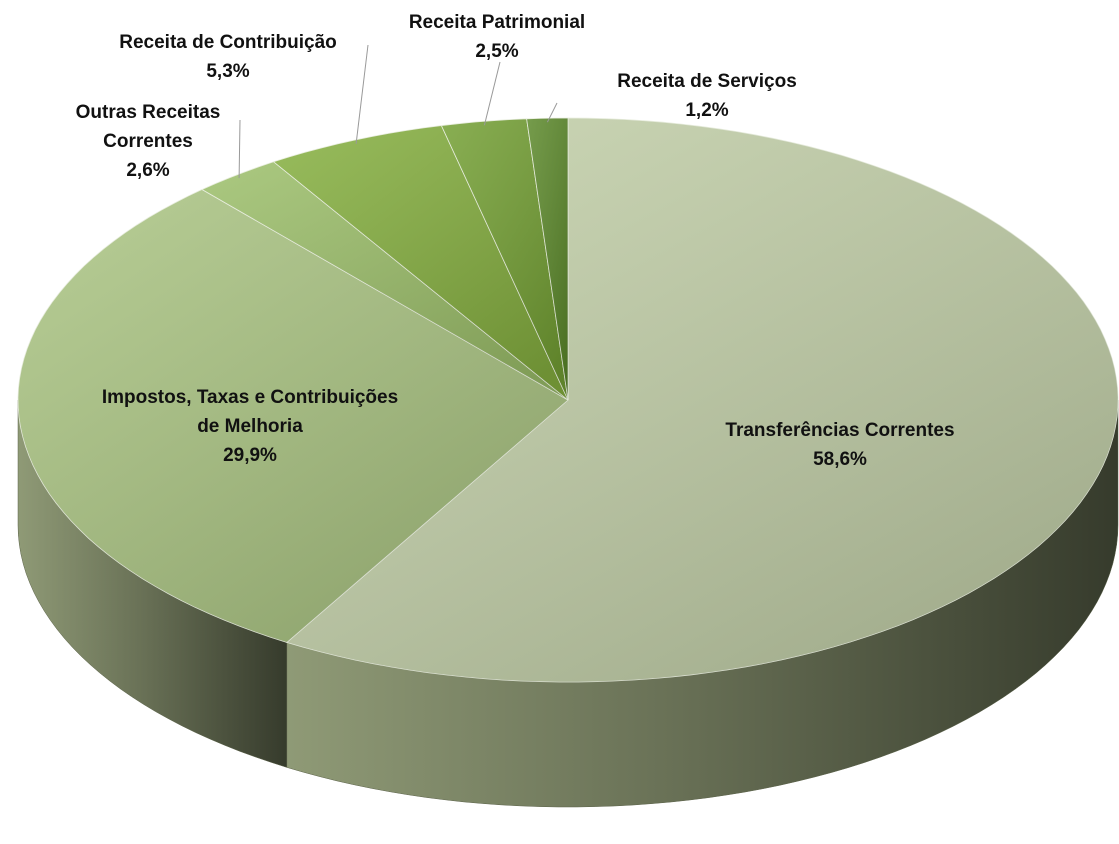  What do you see at coordinates (148, 170) in the screenshot?
I see `value-label: 2,6%` at bounding box center [148, 170].